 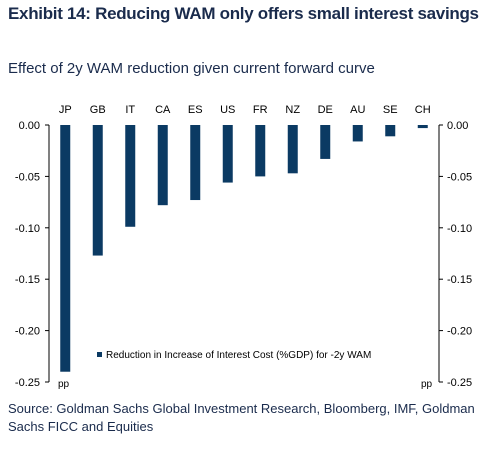 What do you see at coordinates (130, 176) in the screenshot?
I see `bar-it` at bounding box center [130, 176].